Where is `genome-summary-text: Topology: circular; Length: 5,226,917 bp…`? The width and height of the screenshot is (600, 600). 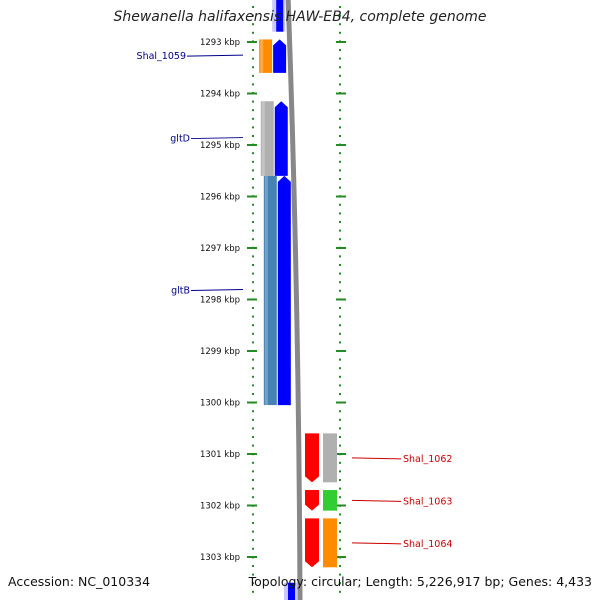 genome-summary-text: Topology: circular; Length: 5,226,917 bp… is located at coordinates (420, 581).